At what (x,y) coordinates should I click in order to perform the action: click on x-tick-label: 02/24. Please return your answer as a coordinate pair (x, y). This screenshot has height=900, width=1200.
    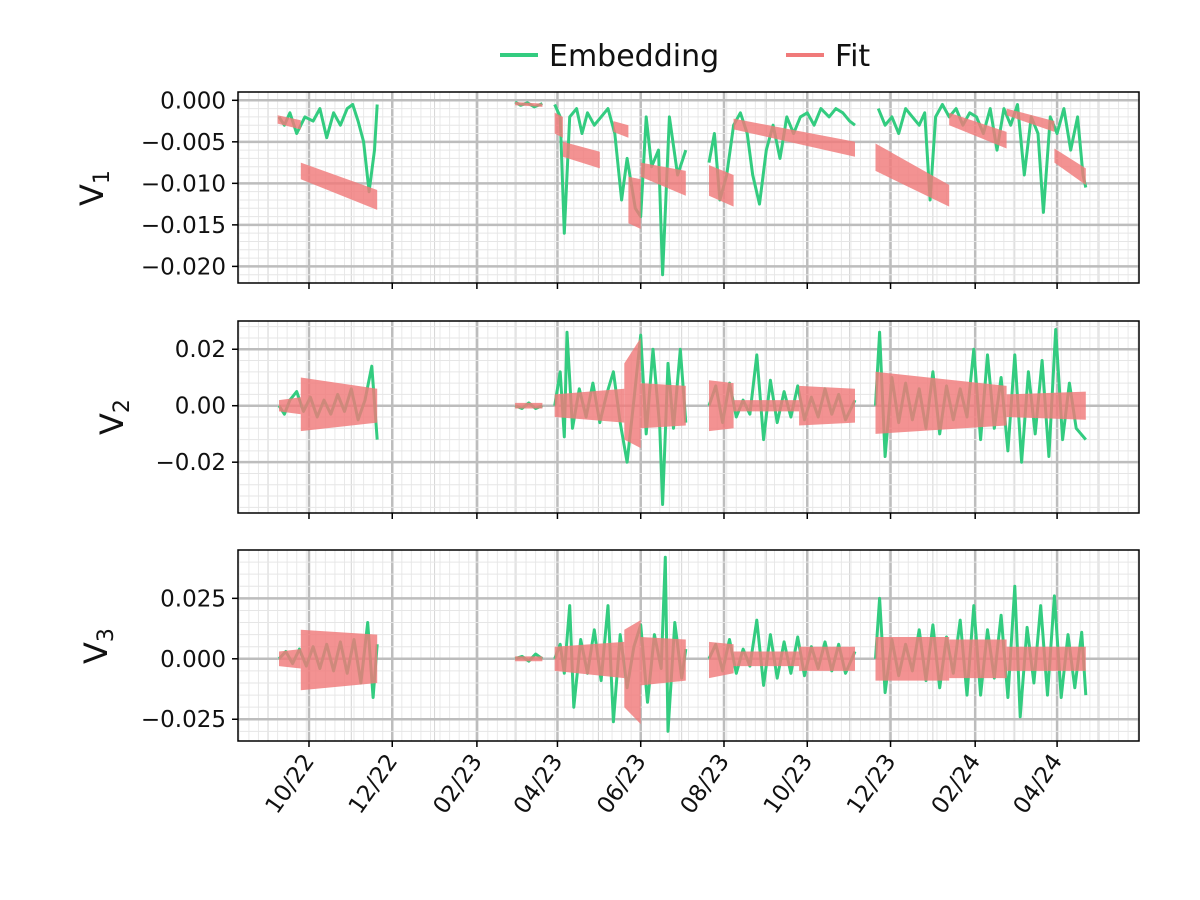
    Looking at the image, I should click on (956, 784).